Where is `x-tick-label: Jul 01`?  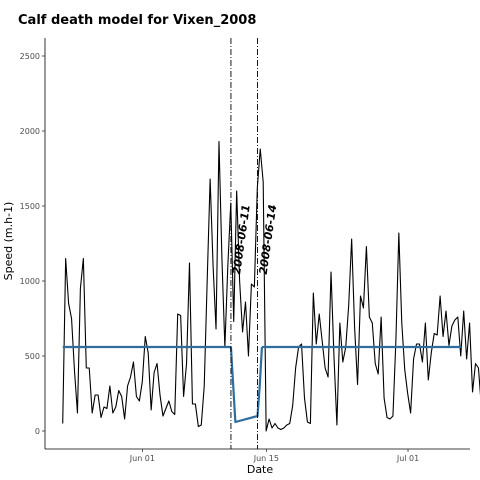
x-tick-label: Jul 01 is located at coordinates (407, 458).